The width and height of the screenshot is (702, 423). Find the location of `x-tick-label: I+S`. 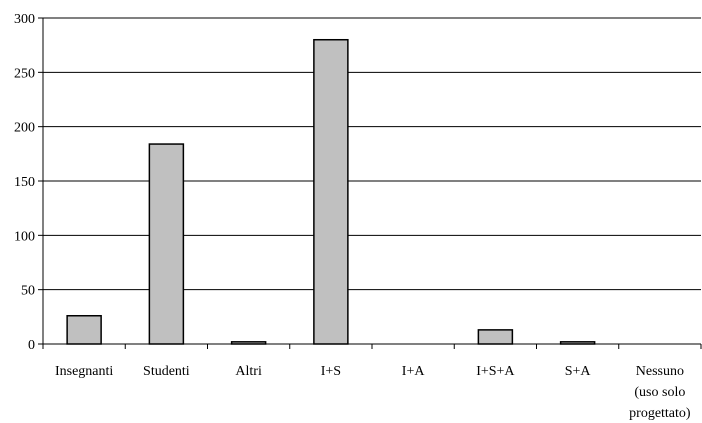

x-tick-label: I+S is located at coordinates (331, 371).